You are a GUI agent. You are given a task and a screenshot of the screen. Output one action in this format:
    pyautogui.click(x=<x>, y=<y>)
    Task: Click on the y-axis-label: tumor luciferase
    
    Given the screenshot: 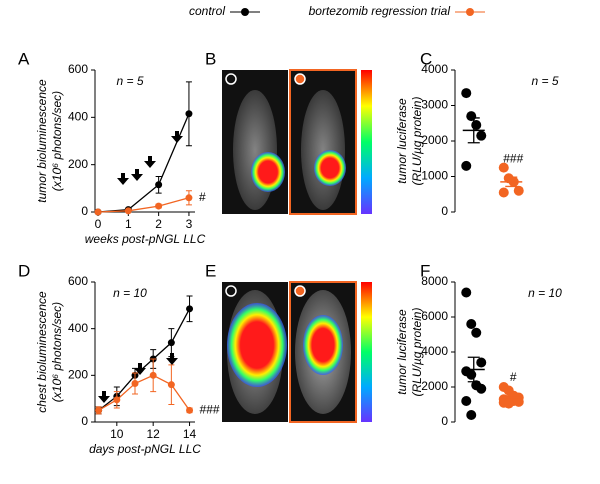 What is the action you would take?
    pyautogui.click(x=402, y=141)
    